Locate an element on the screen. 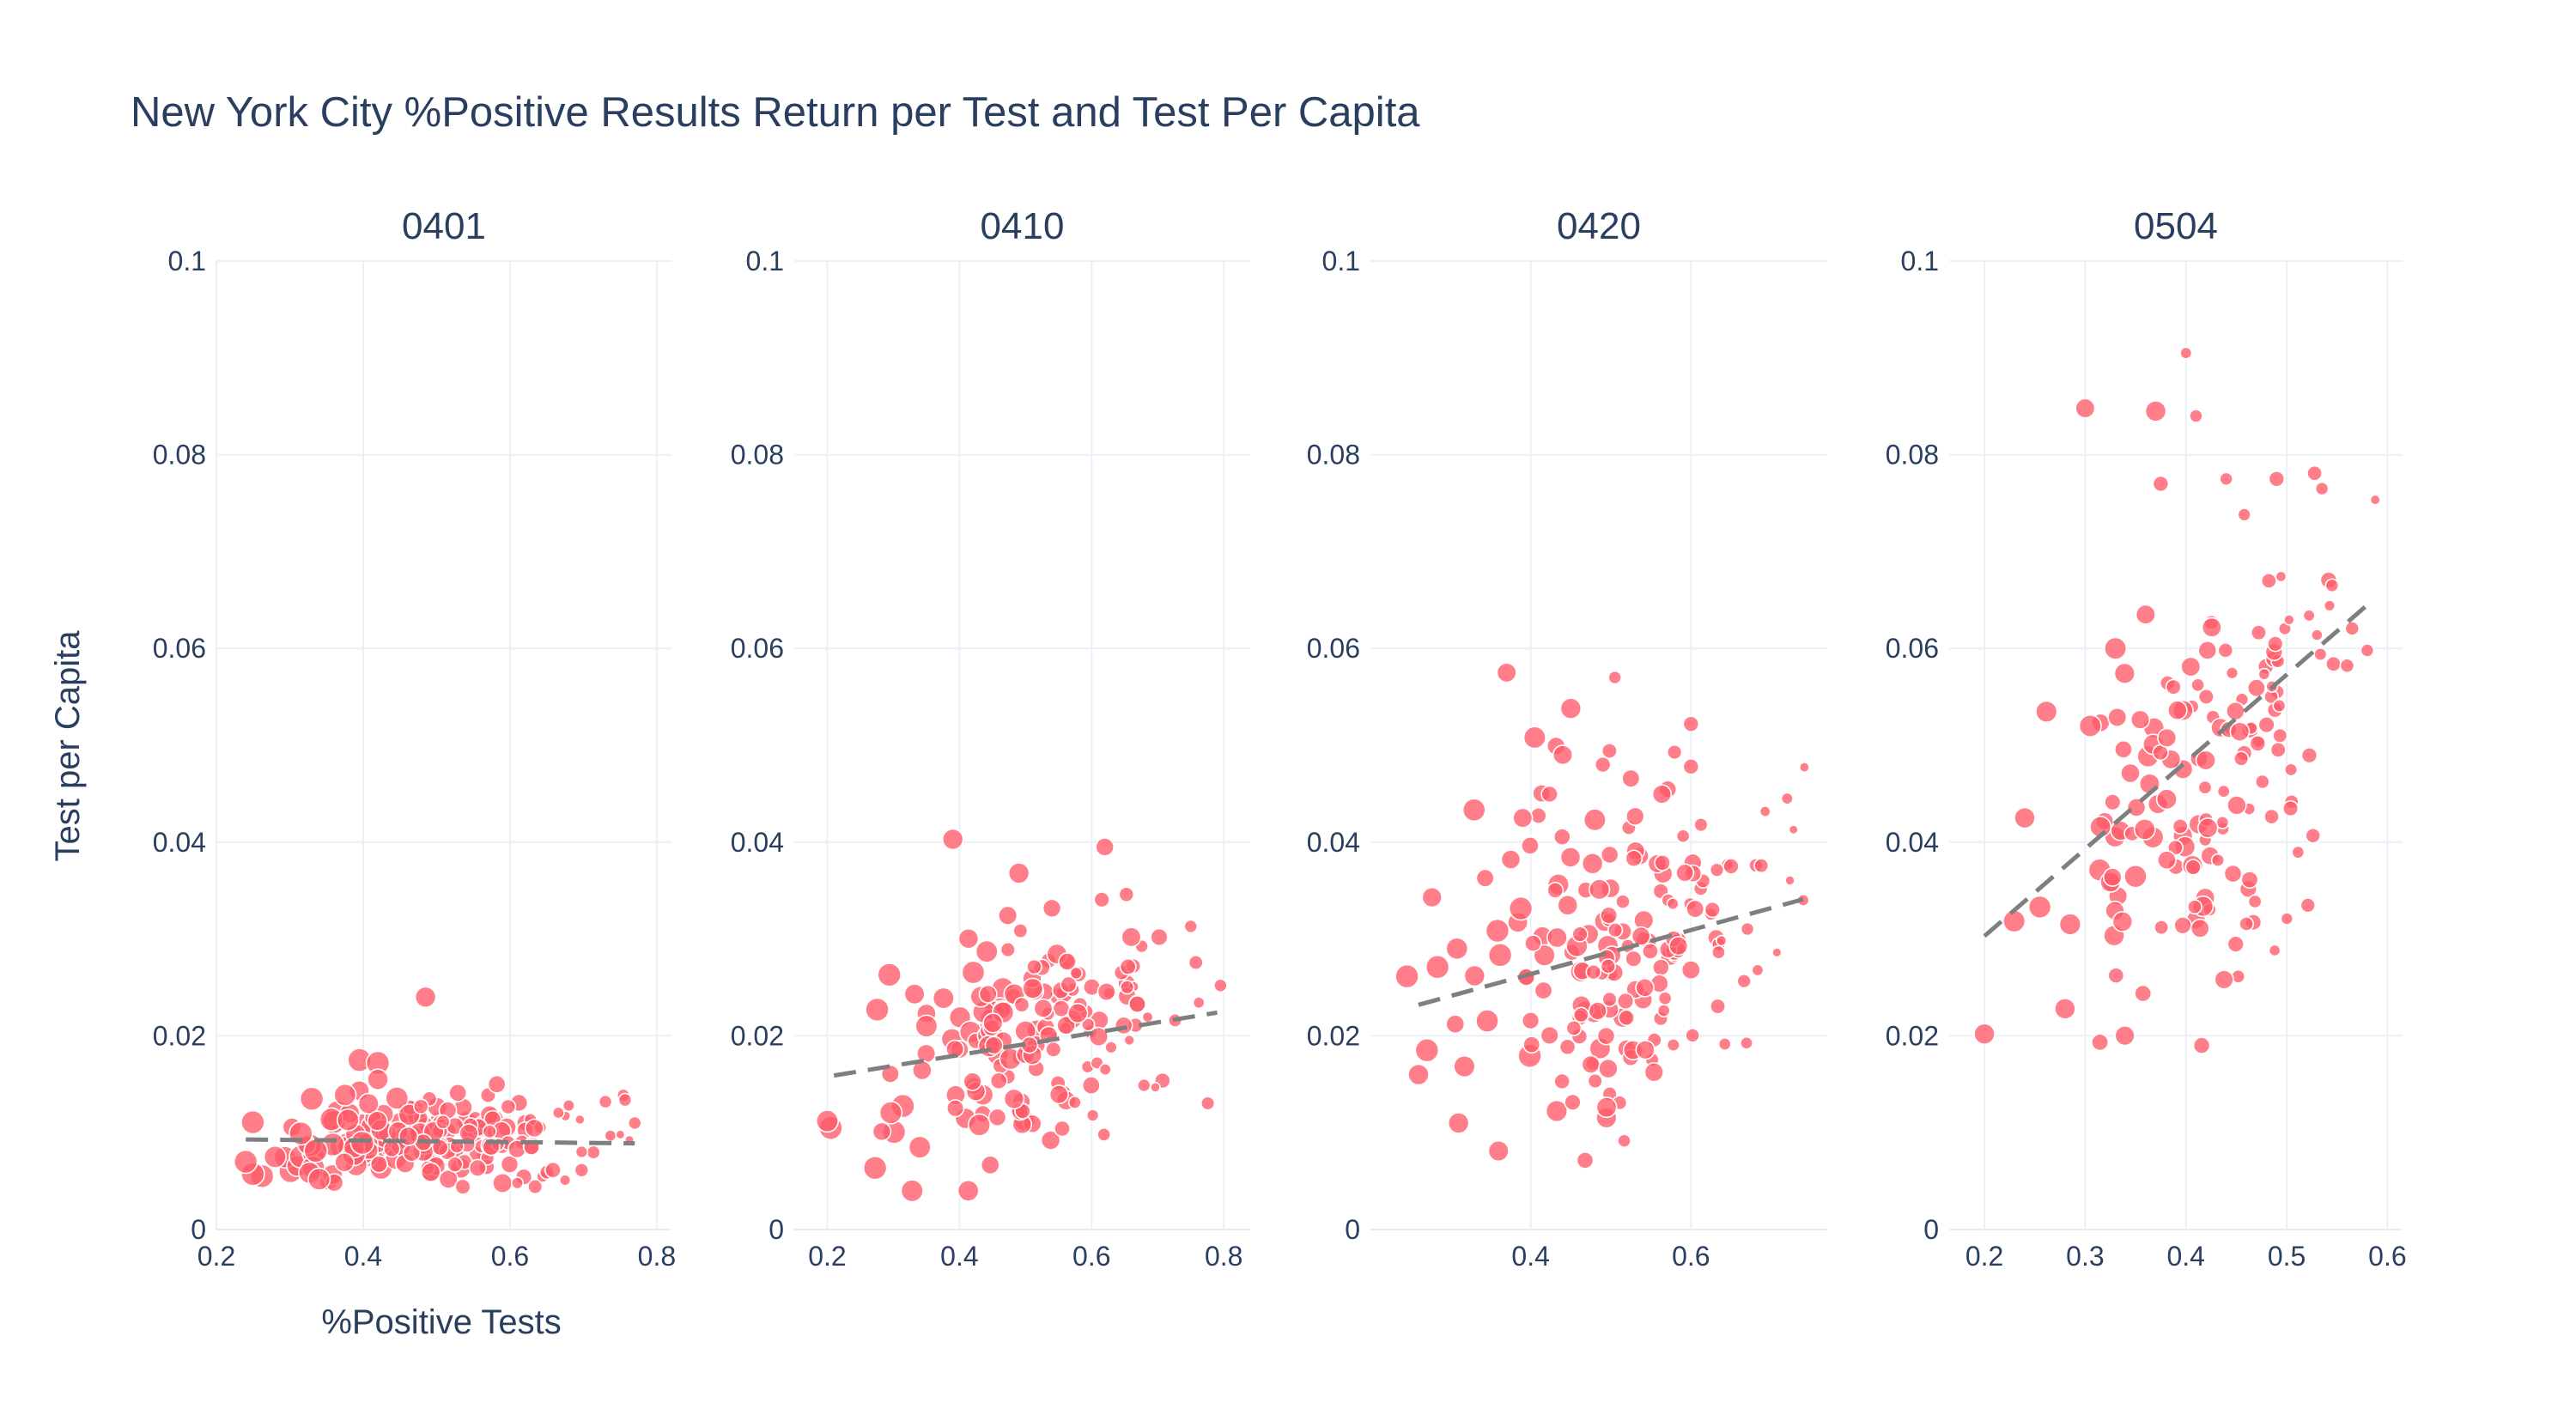  y-tick-label: 0.04 is located at coordinates (180, 842).